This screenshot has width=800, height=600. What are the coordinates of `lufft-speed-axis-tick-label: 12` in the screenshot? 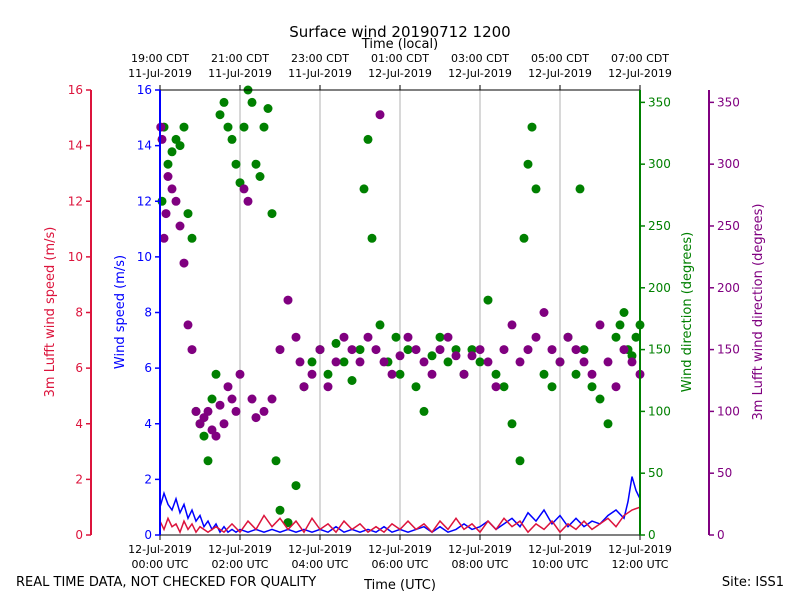 It's located at (75, 201).